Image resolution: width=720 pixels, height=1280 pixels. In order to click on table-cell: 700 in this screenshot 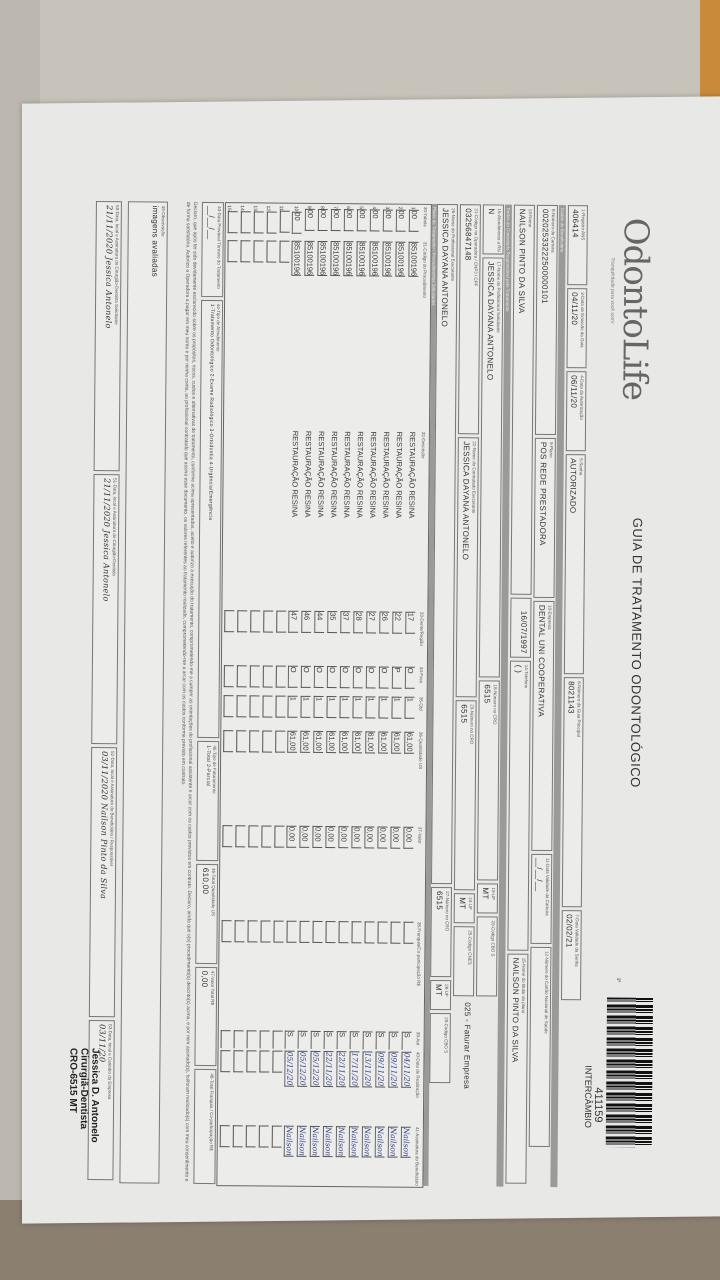, I will do `click(336, 221)`.